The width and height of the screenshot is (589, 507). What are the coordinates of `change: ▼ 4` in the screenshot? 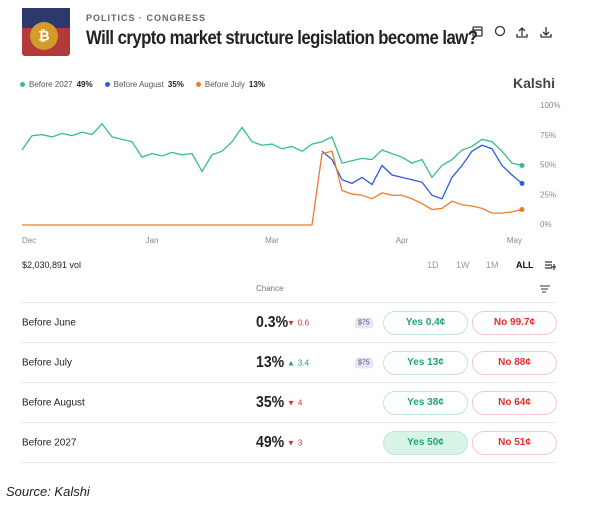 It's located at (294, 403).